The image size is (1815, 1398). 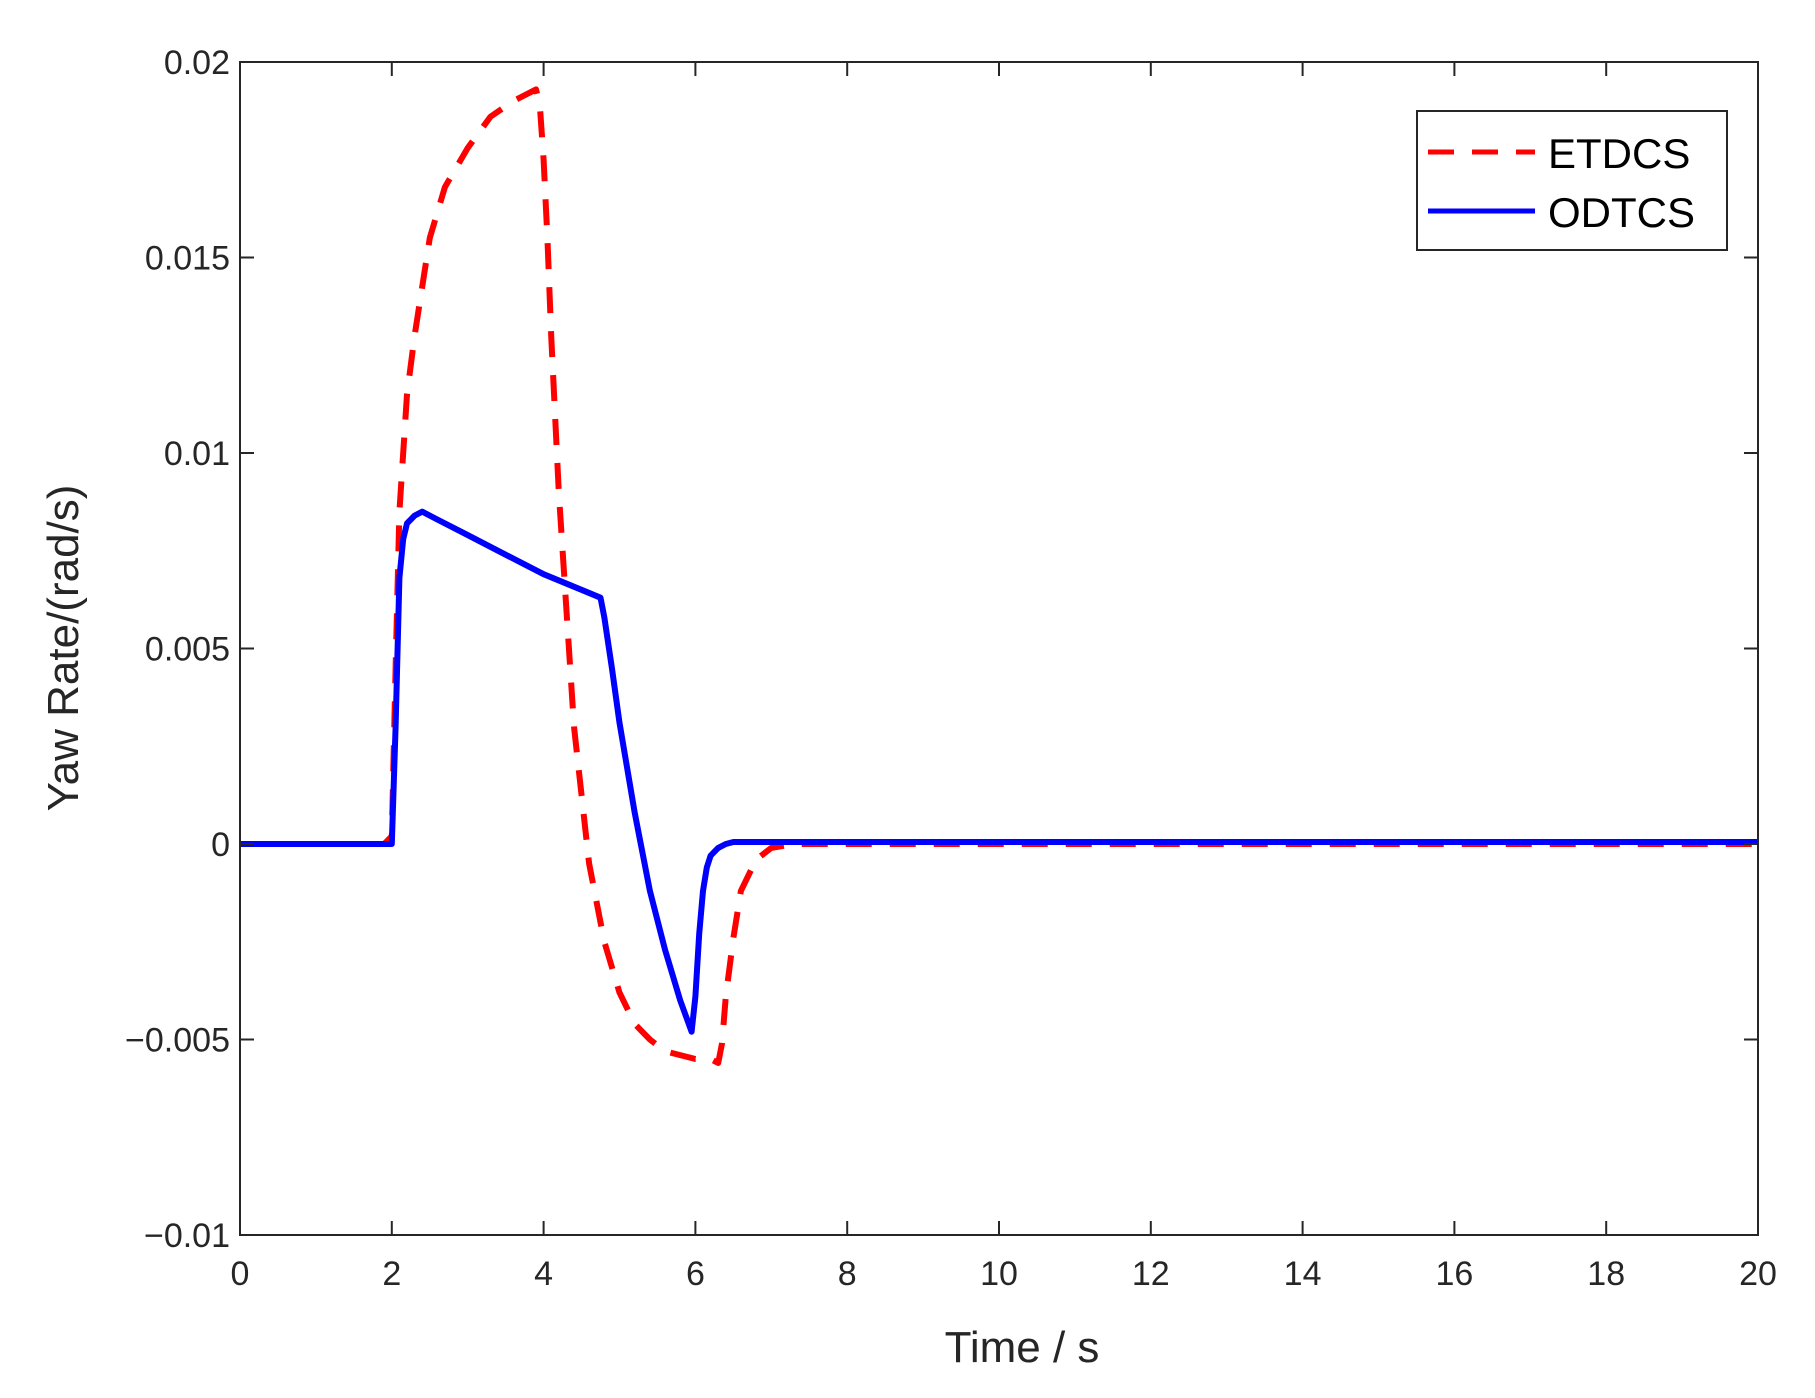 What do you see at coordinates (197, 454) in the screenshot?
I see `y-tick-label: 0.01` at bounding box center [197, 454].